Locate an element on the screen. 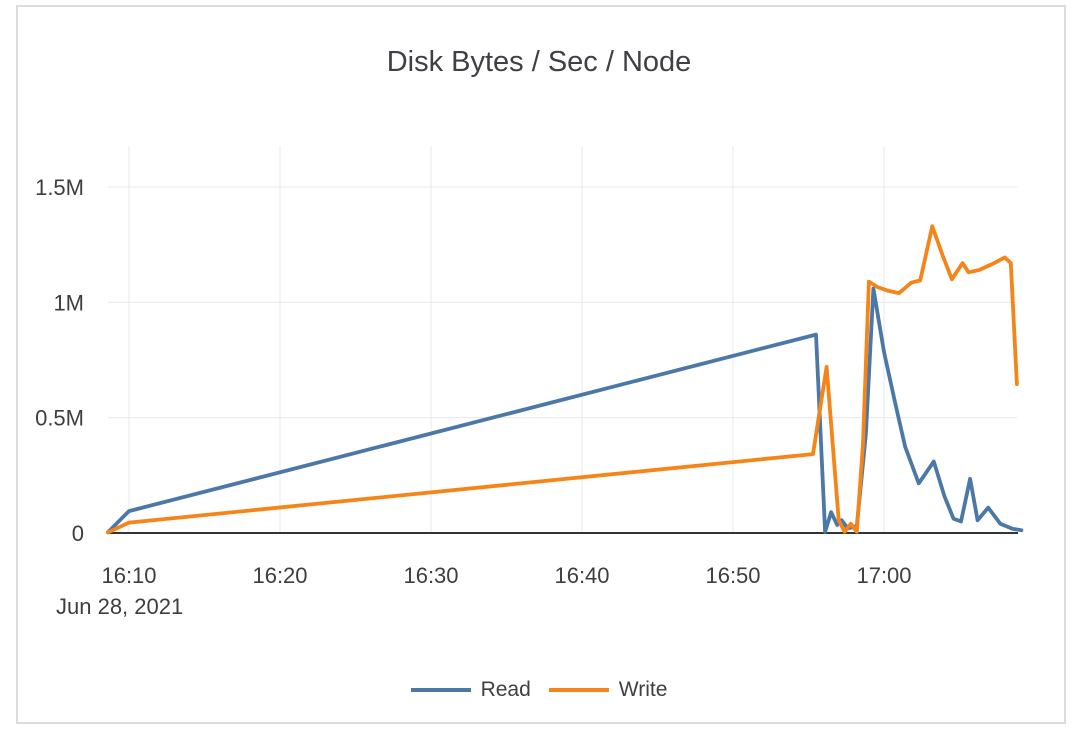 The width and height of the screenshot is (1078, 730). write-series-label: Write is located at coordinates (643, 689).